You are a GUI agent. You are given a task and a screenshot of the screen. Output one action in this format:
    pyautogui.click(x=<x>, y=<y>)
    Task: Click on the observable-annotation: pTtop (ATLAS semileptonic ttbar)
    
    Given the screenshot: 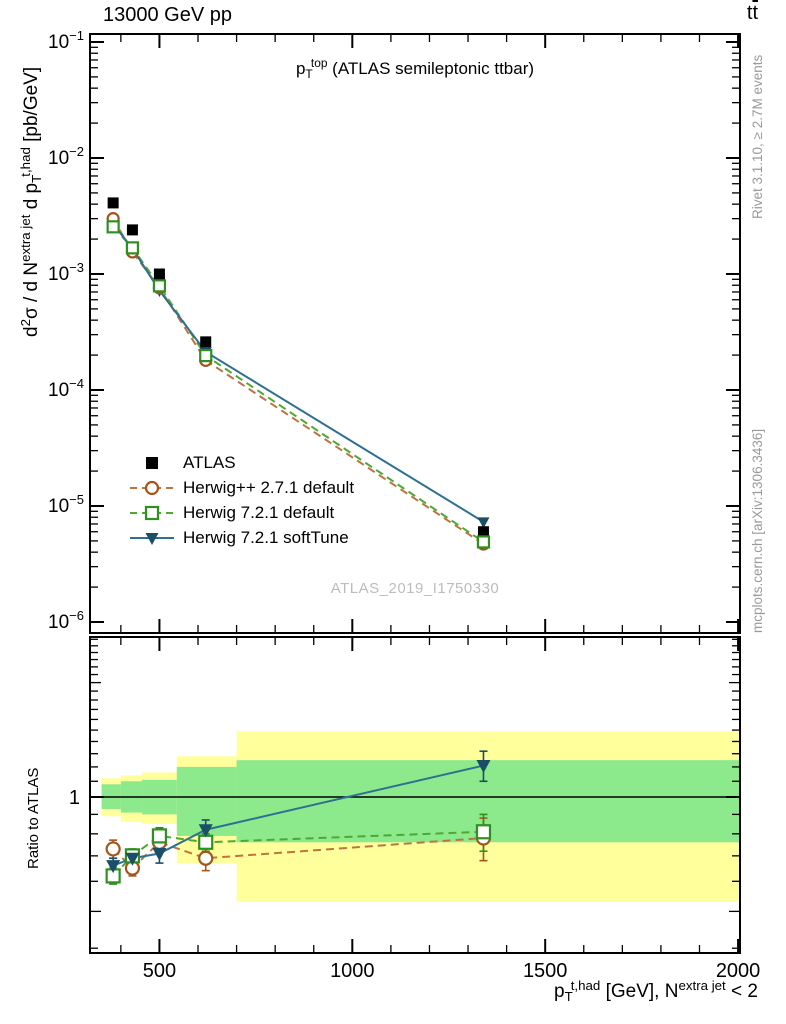 What is the action you would take?
    pyautogui.click(x=415, y=68)
    